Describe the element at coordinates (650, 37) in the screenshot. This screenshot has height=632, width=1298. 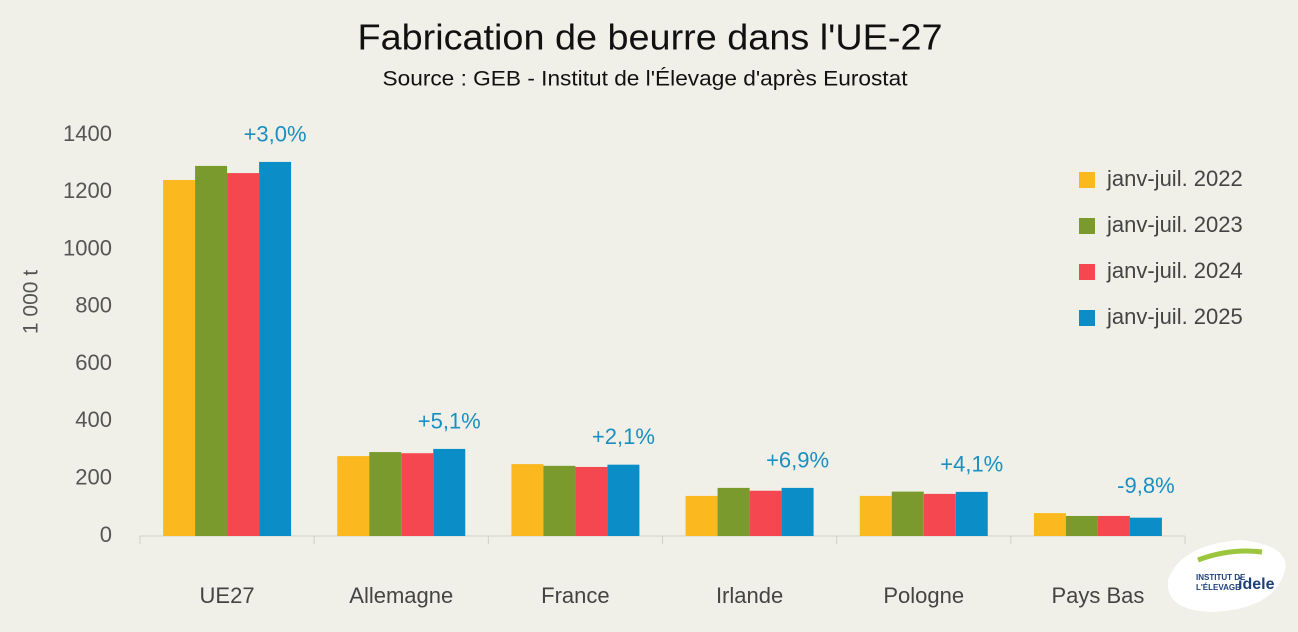
I see `chart-title: Fabrication de beurre dans l'UE-27` at that location.